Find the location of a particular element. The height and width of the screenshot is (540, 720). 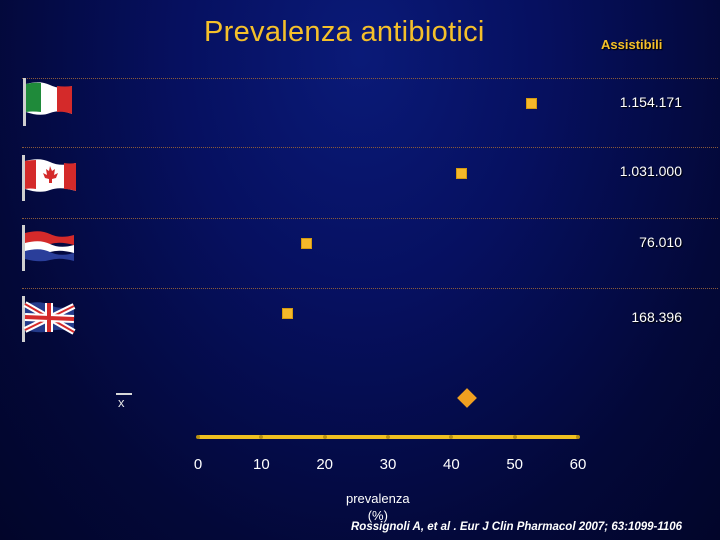

uk-flag-icon is located at coordinates (49, 319).